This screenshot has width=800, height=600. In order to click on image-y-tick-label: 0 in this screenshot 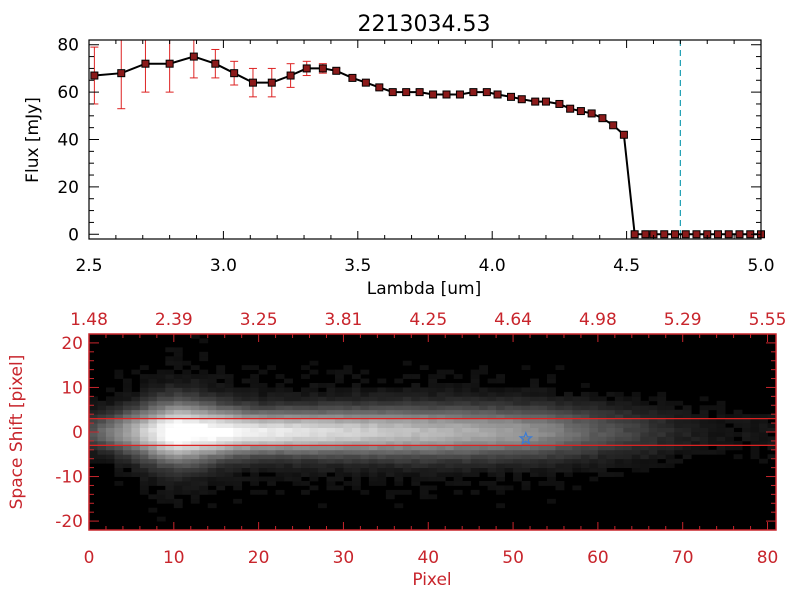, I will do `click(77, 433)`.